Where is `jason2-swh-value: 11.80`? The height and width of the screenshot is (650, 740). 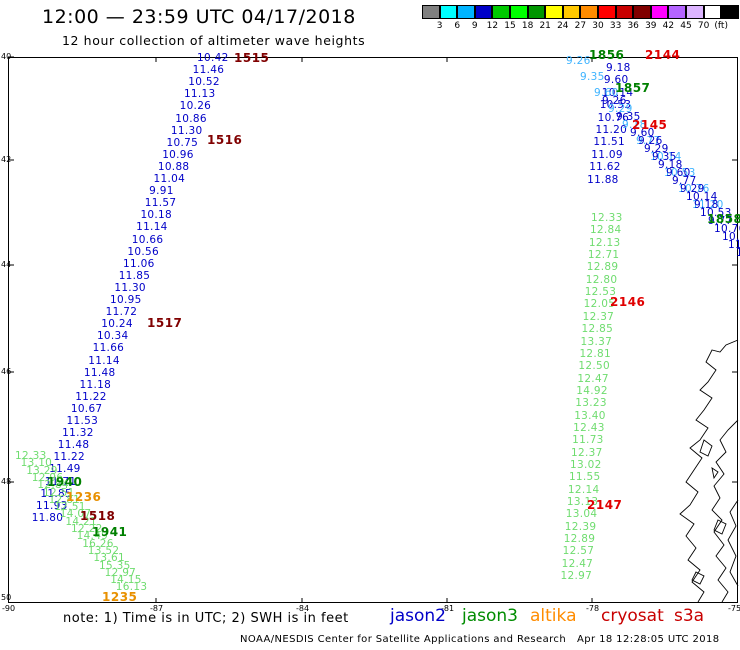
jason2-swh-value: 11.80 is located at coordinates (47, 517).